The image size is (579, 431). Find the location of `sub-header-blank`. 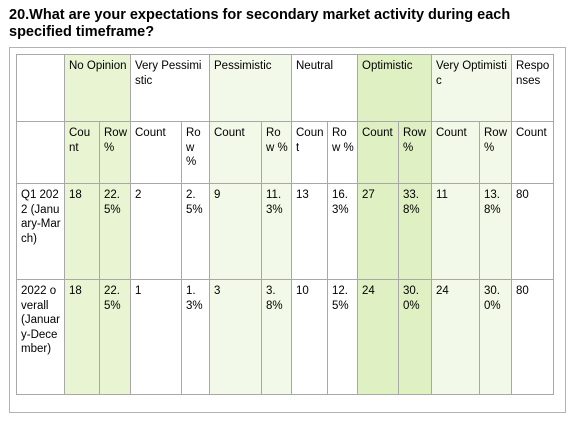

sub-header-blank is located at coordinates (40, 152).